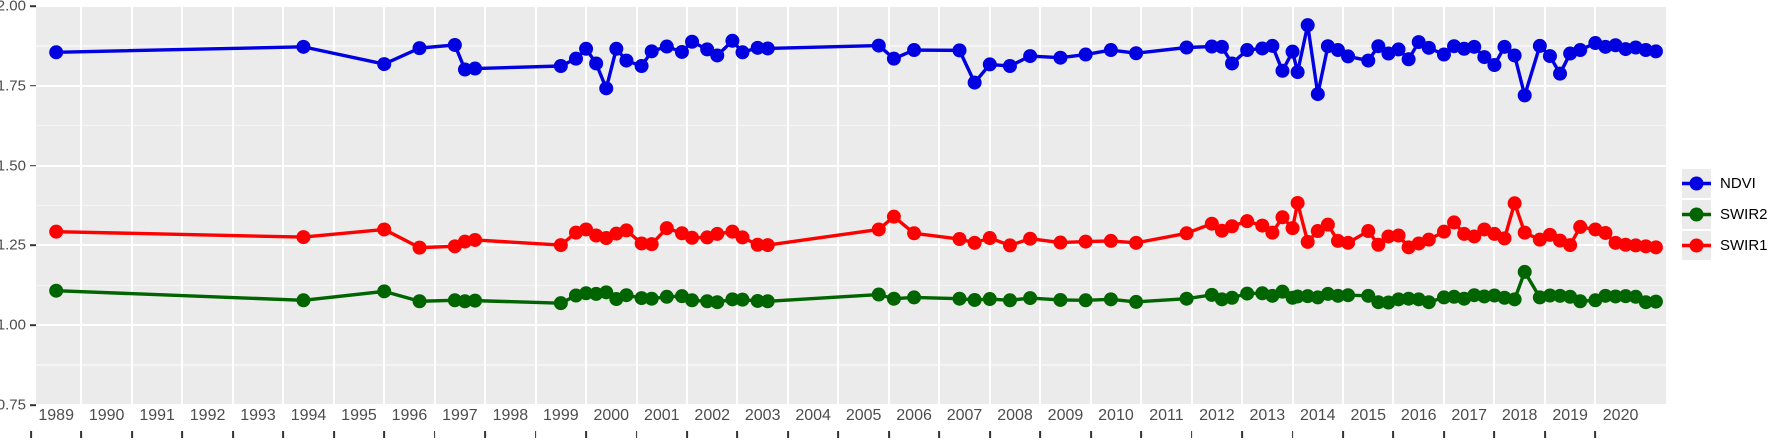 The width and height of the screenshot is (1773, 442). I want to click on x-tick-label: 2007, so click(964, 415).